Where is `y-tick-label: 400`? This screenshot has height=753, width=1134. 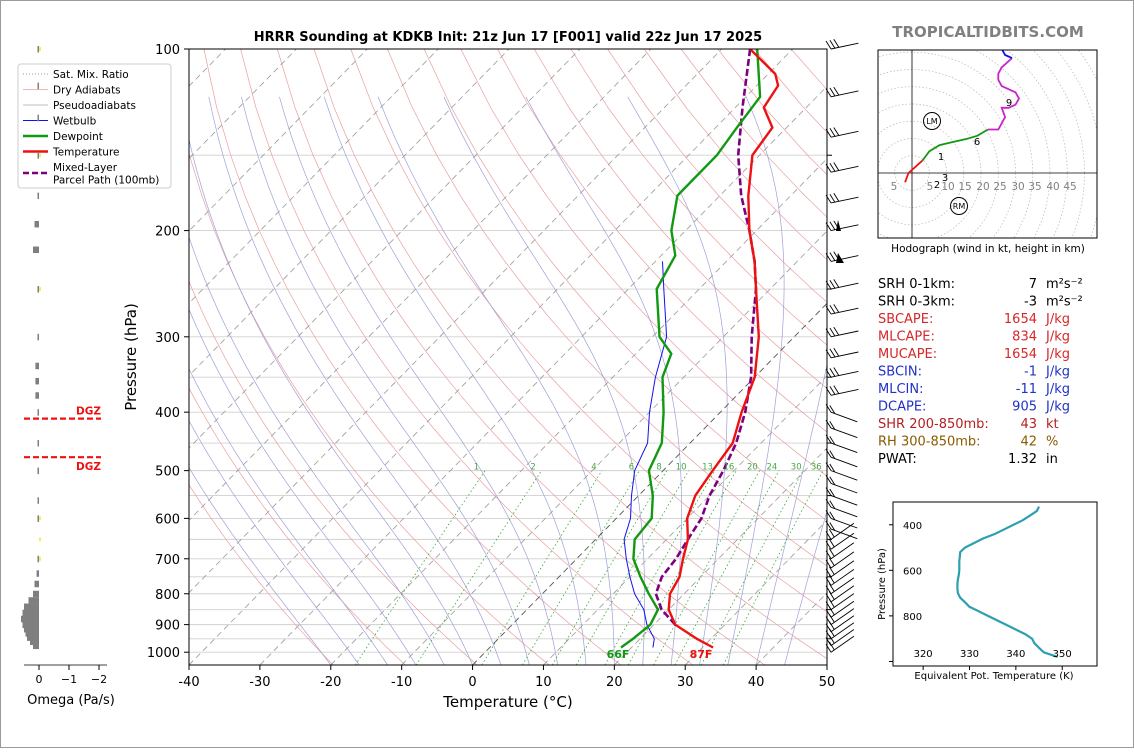
y-tick-label: 400 is located at coordinates (167, 413).